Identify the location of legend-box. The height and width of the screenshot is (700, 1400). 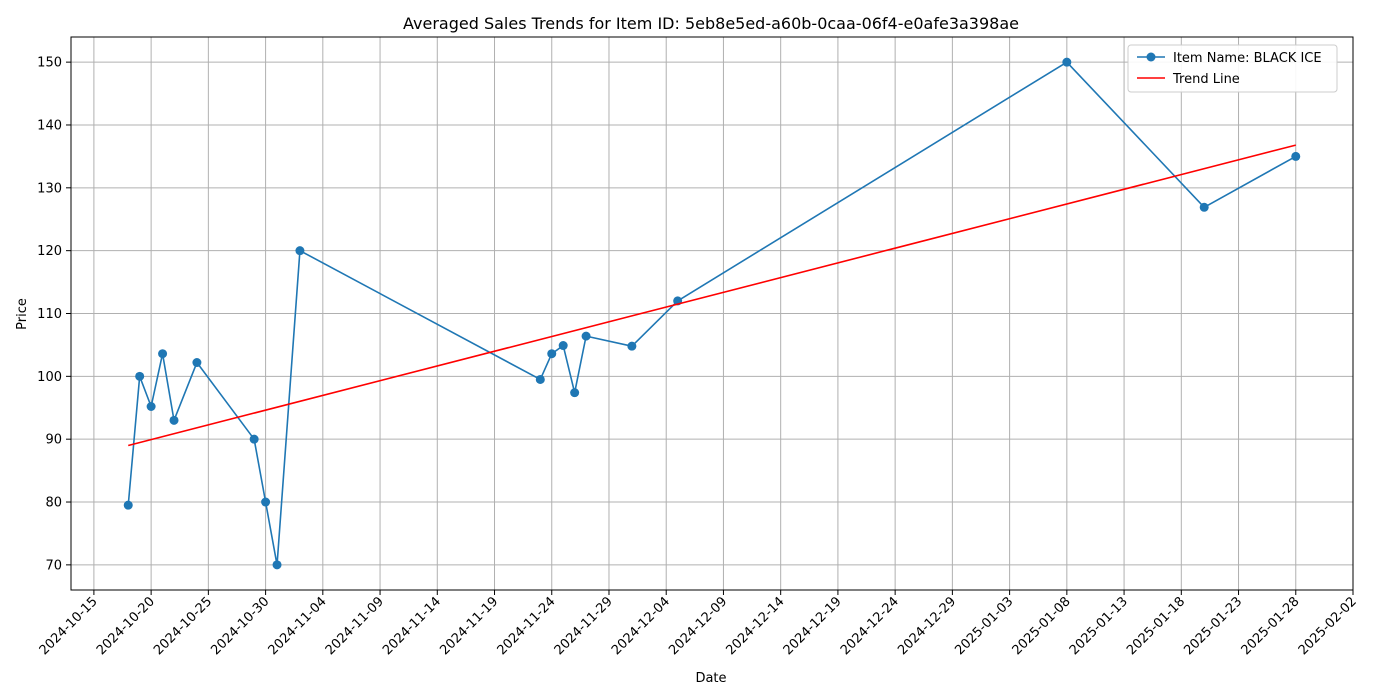
(1232, 68).